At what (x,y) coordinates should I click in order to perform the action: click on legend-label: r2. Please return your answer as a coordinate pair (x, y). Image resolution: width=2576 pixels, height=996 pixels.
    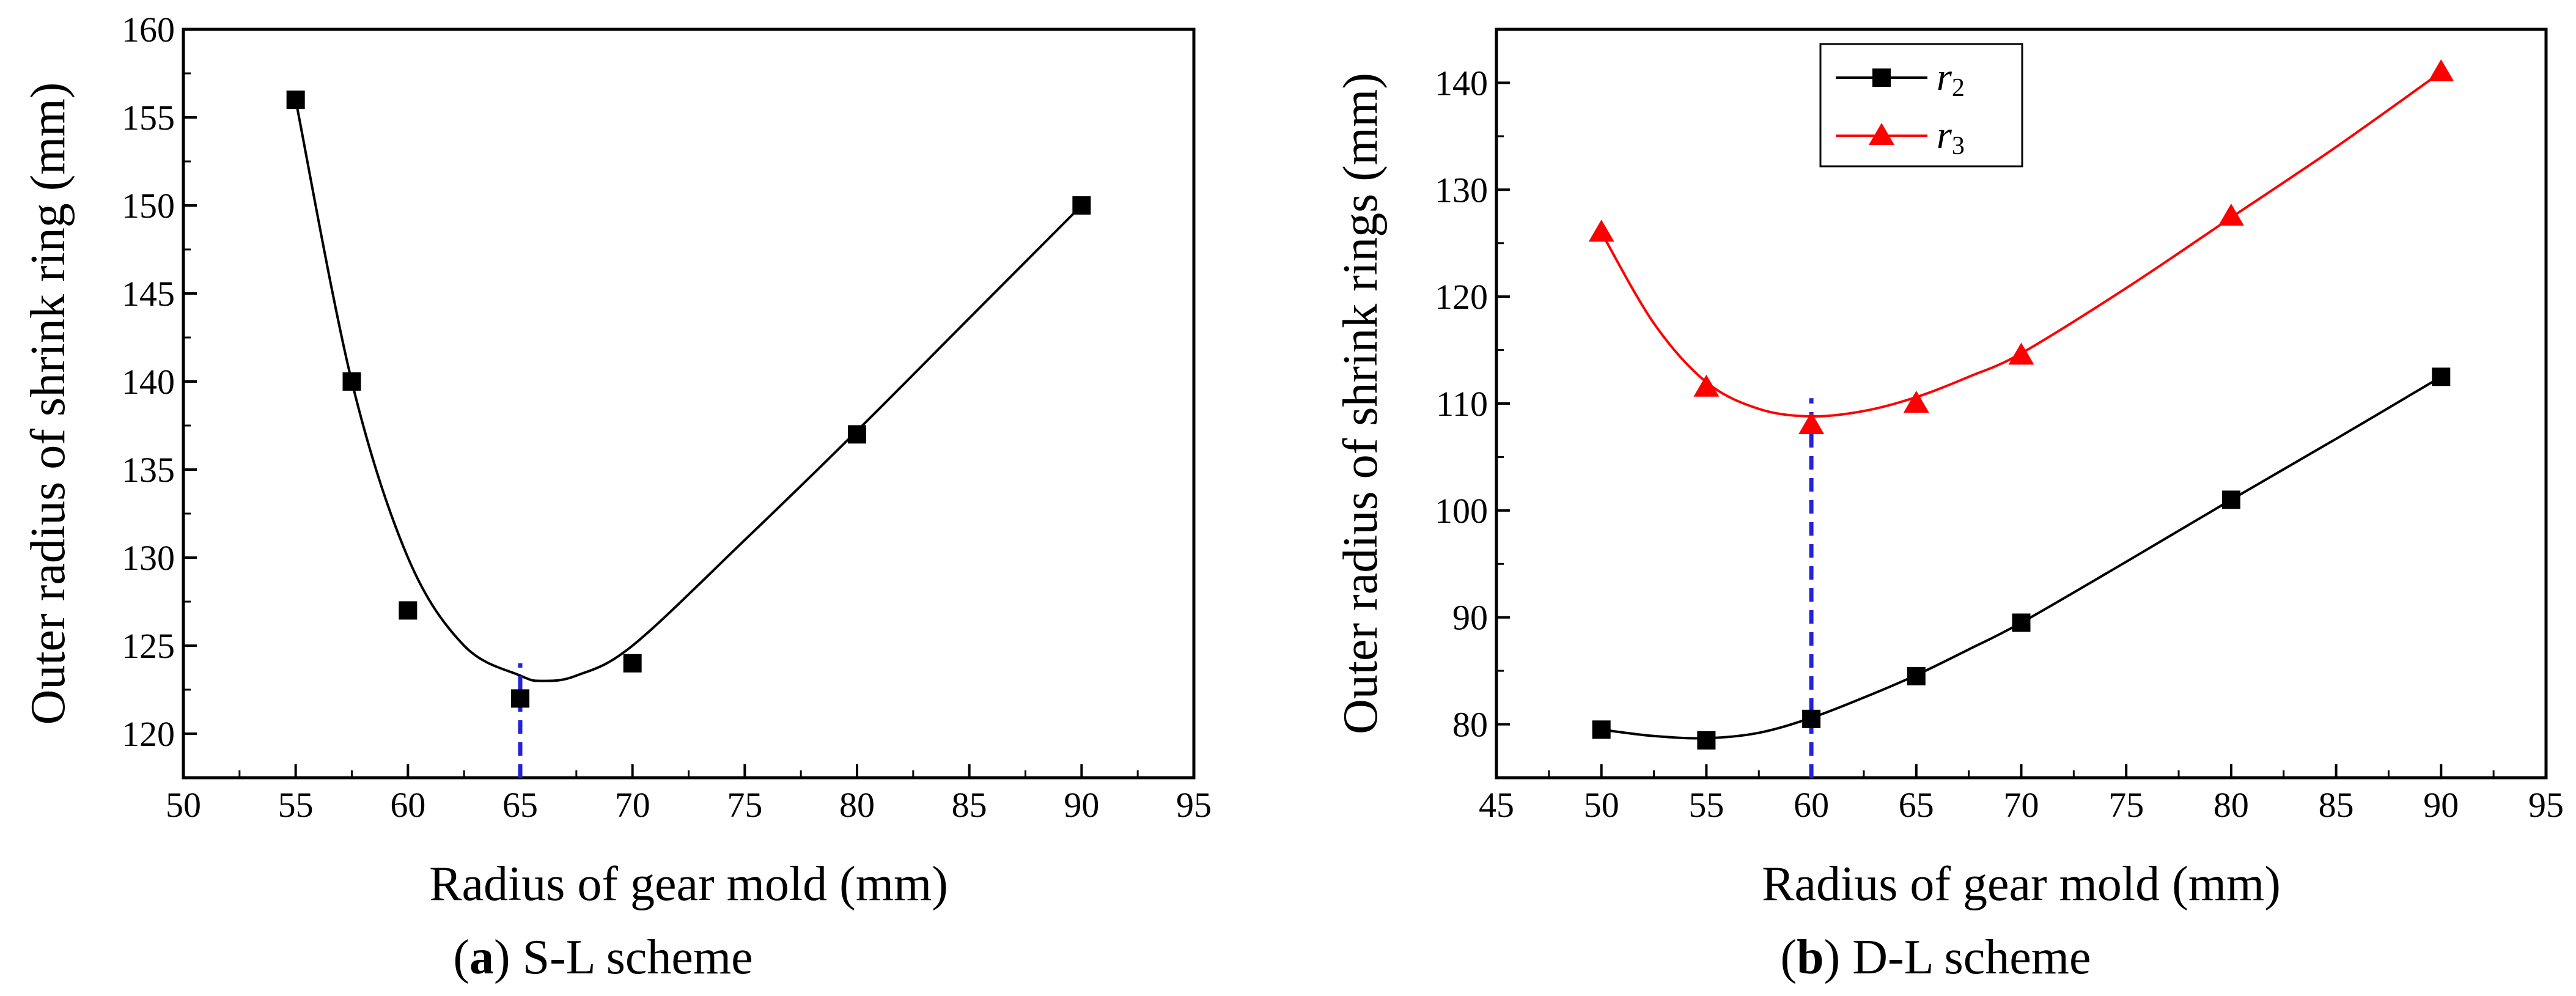
    Looking at the image, I should click on (1951, 78).